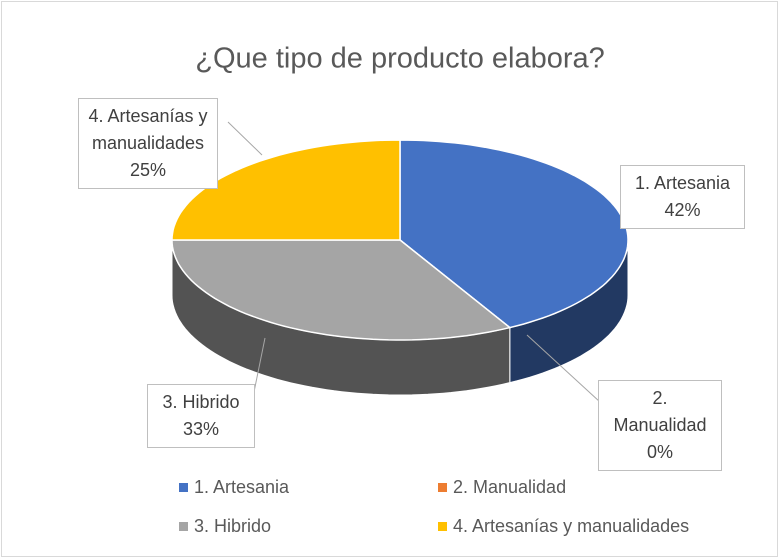 This screenshot has width=779, height=558. What do you see at coordinates (510, 487) in the screenshot?
I see `legend-label: 2. Manualidad` at bounding box center [510, 487].